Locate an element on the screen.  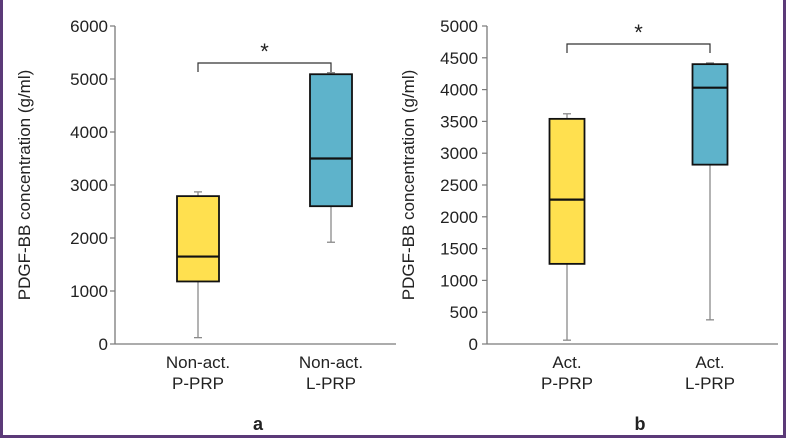
x-category-label: Act. L-PRP is located at coordinates (710, 373).